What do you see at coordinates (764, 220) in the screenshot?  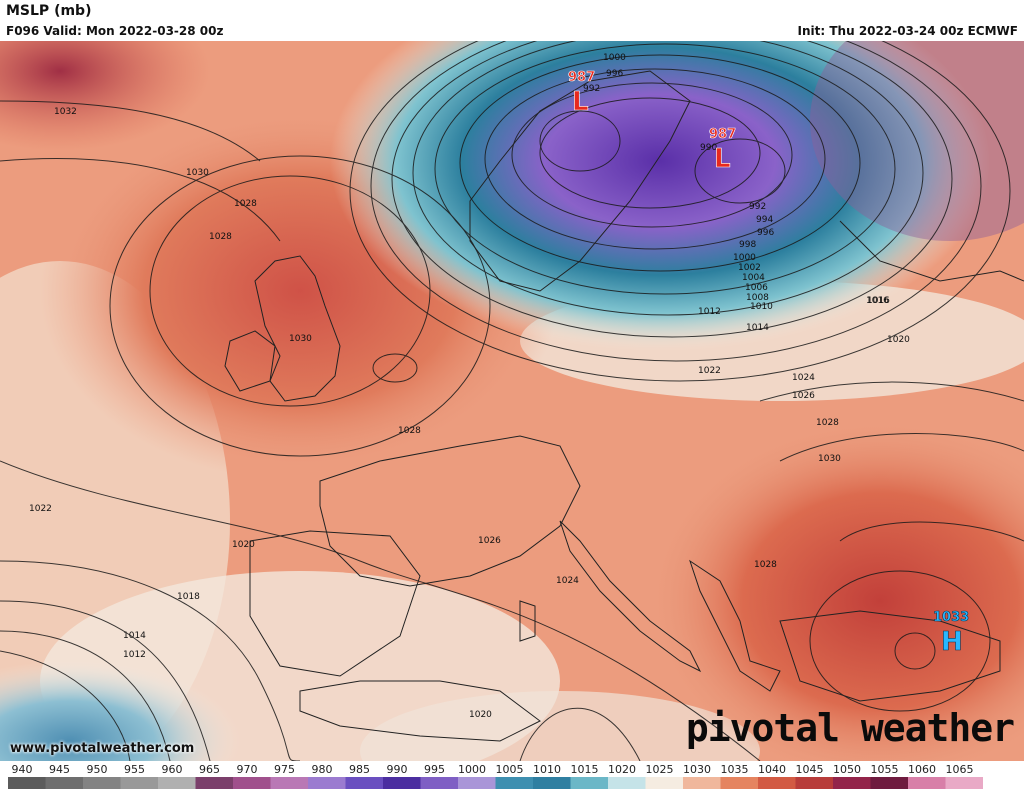 I see `isobar-label: 994` at bounding box center [764, 220].